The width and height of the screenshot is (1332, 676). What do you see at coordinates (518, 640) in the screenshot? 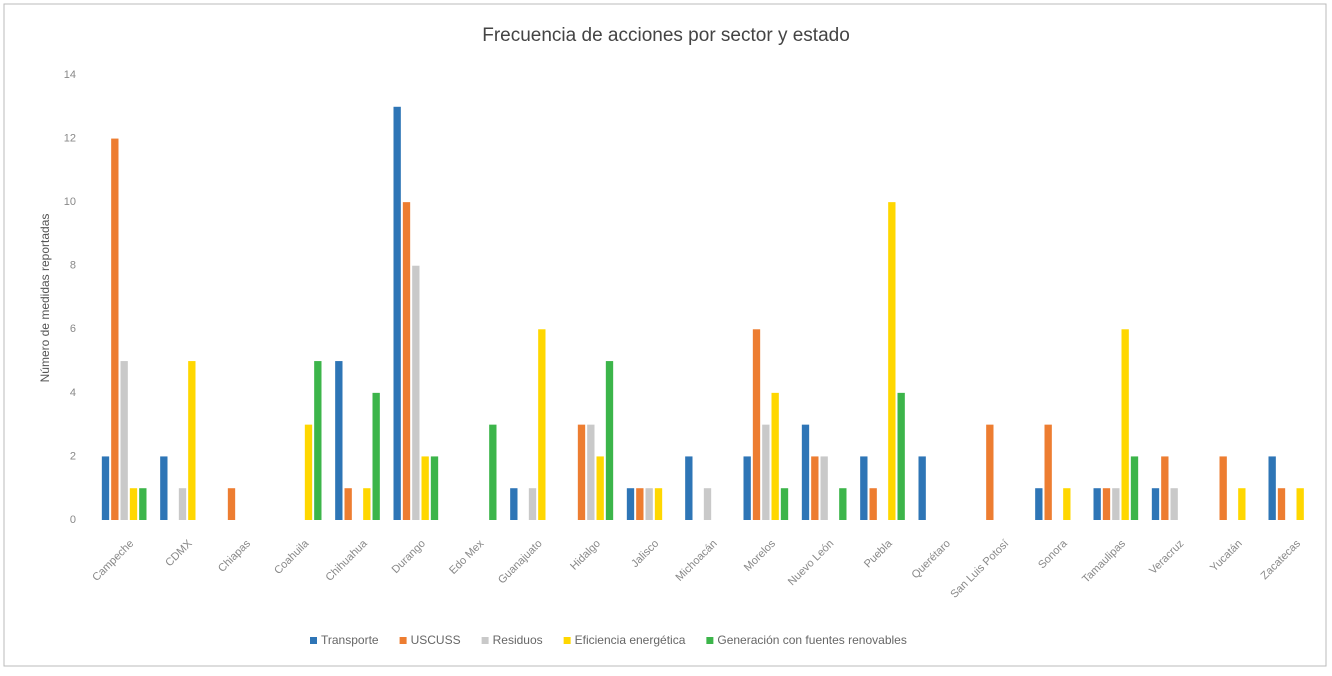
I see `legend-label: Residuos` at bounding box center [518, 640].